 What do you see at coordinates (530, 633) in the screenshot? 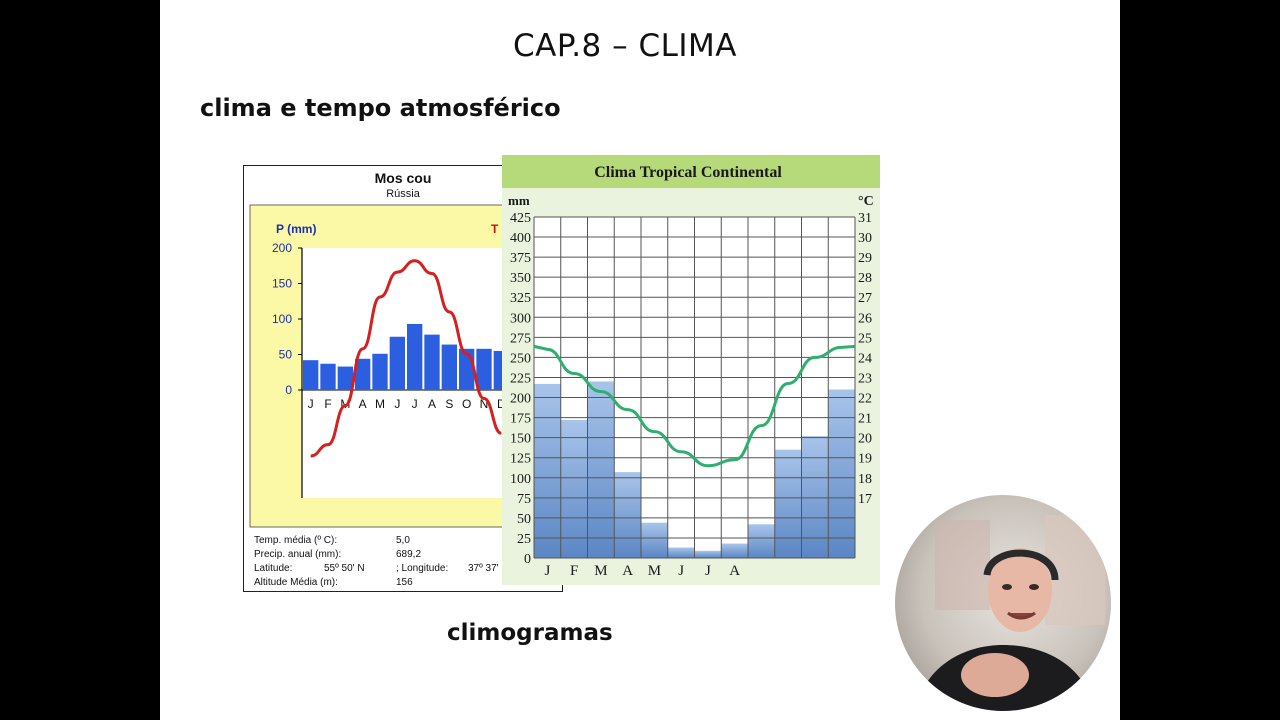
I see `slide-caption: climogramas` at bounding box center [530, 633].